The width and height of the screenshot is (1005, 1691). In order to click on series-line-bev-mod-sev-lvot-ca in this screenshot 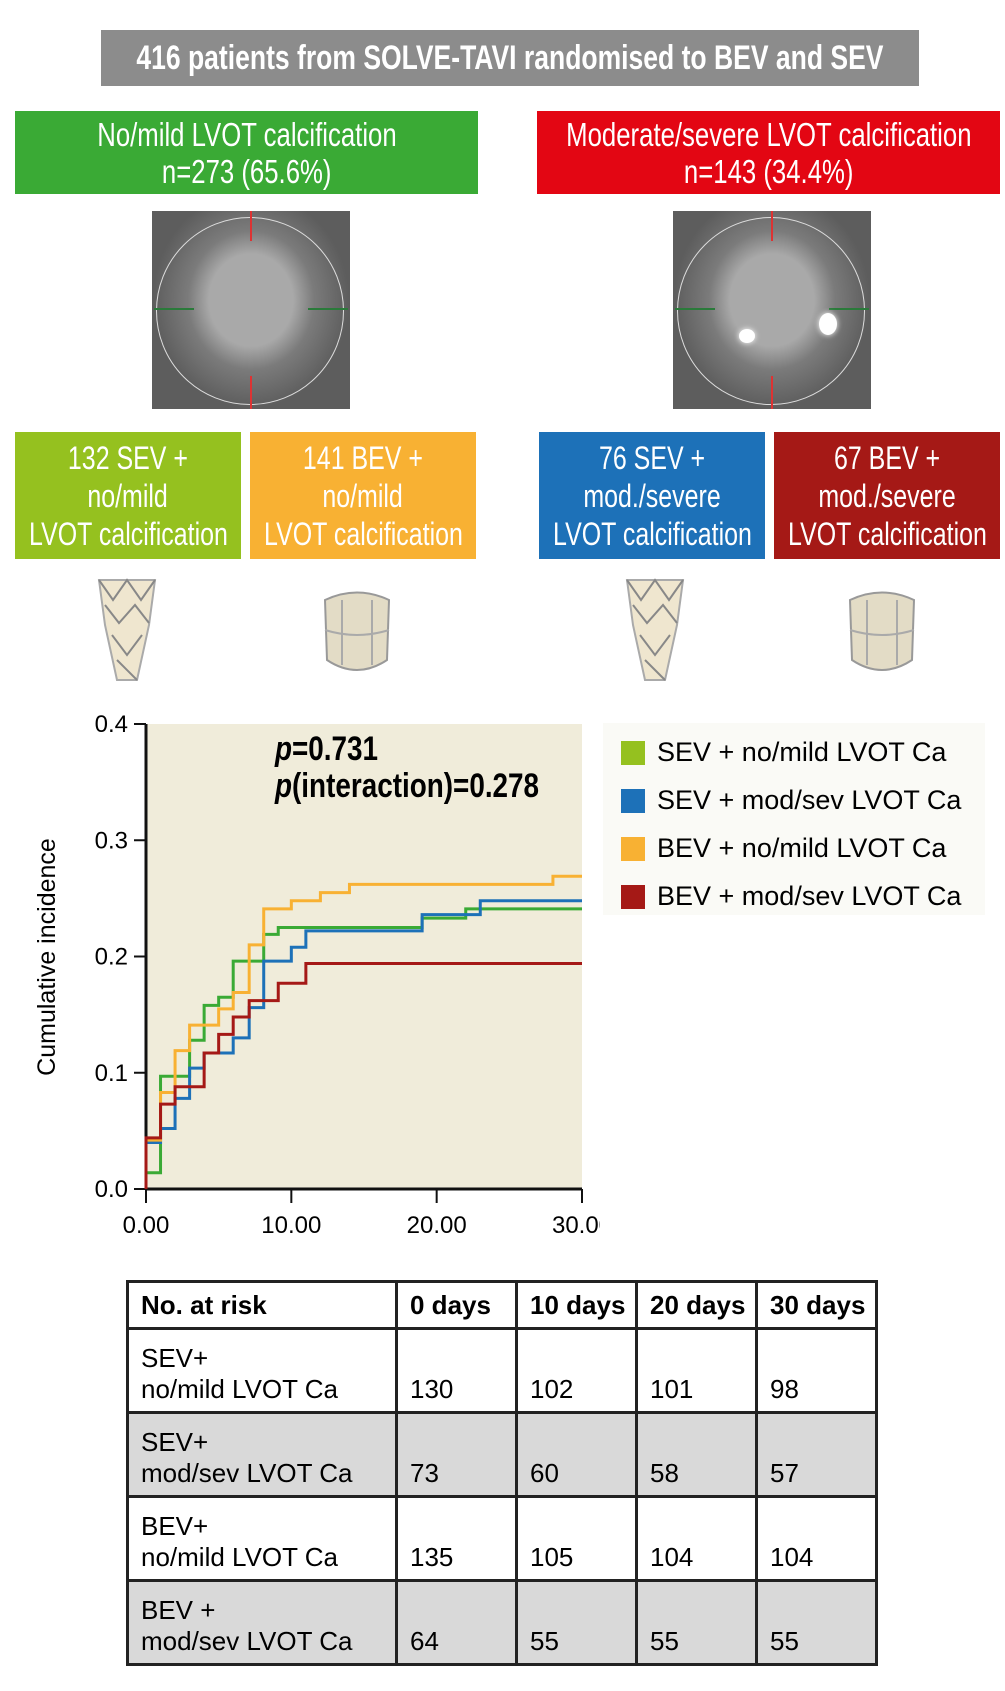, I will do `click(363, 1075)`.